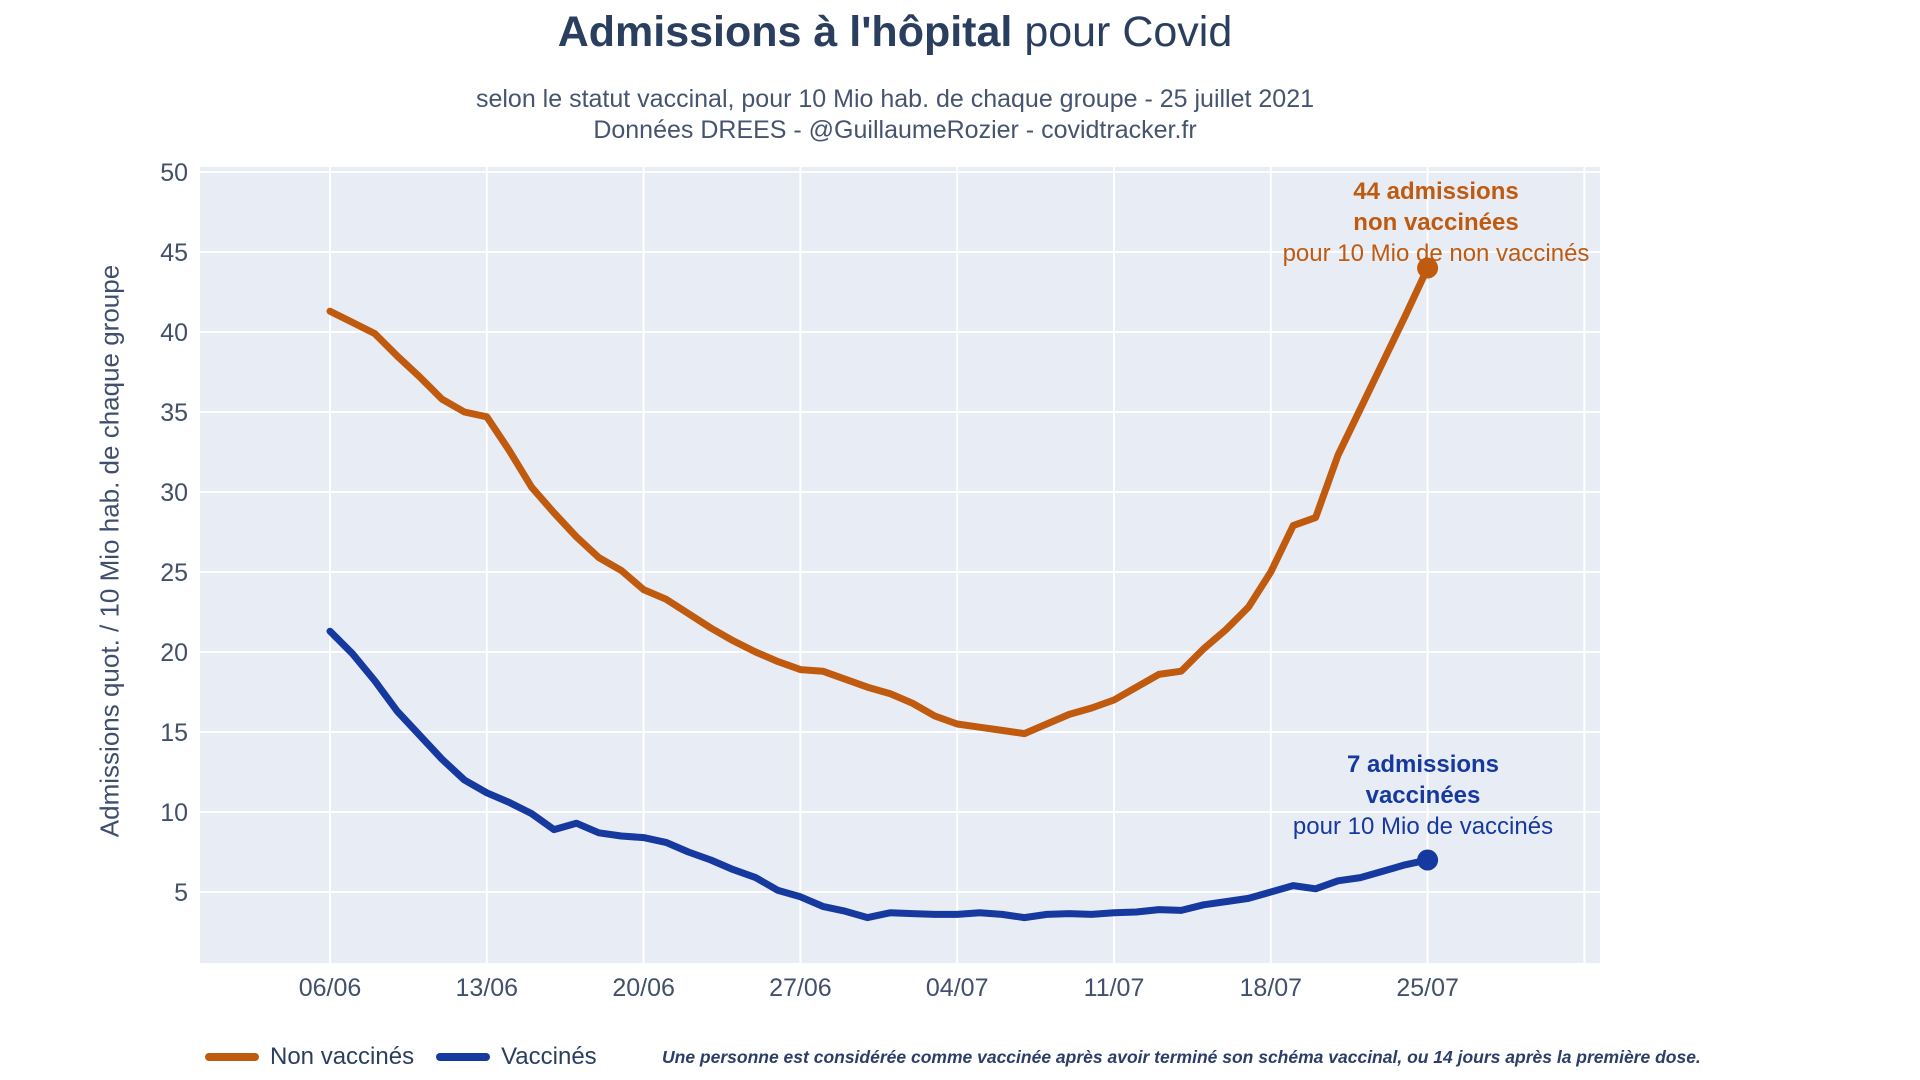 The width and height of the screenshot is (1920, 1080). Describe the element at coordinates (1423, 764) in the screenshot. I see `annotation-vaccinated-value: 7 admissions` at that location.